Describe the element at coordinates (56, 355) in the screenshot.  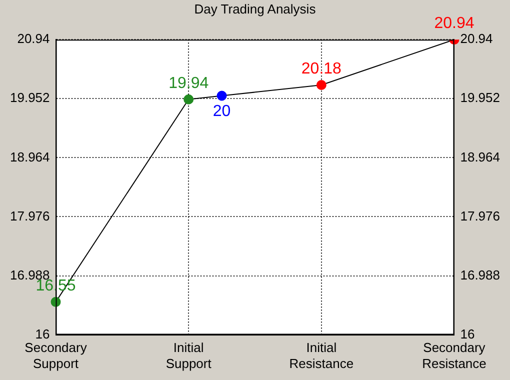
I see `x-tick-label: Secondary Support` at that location.